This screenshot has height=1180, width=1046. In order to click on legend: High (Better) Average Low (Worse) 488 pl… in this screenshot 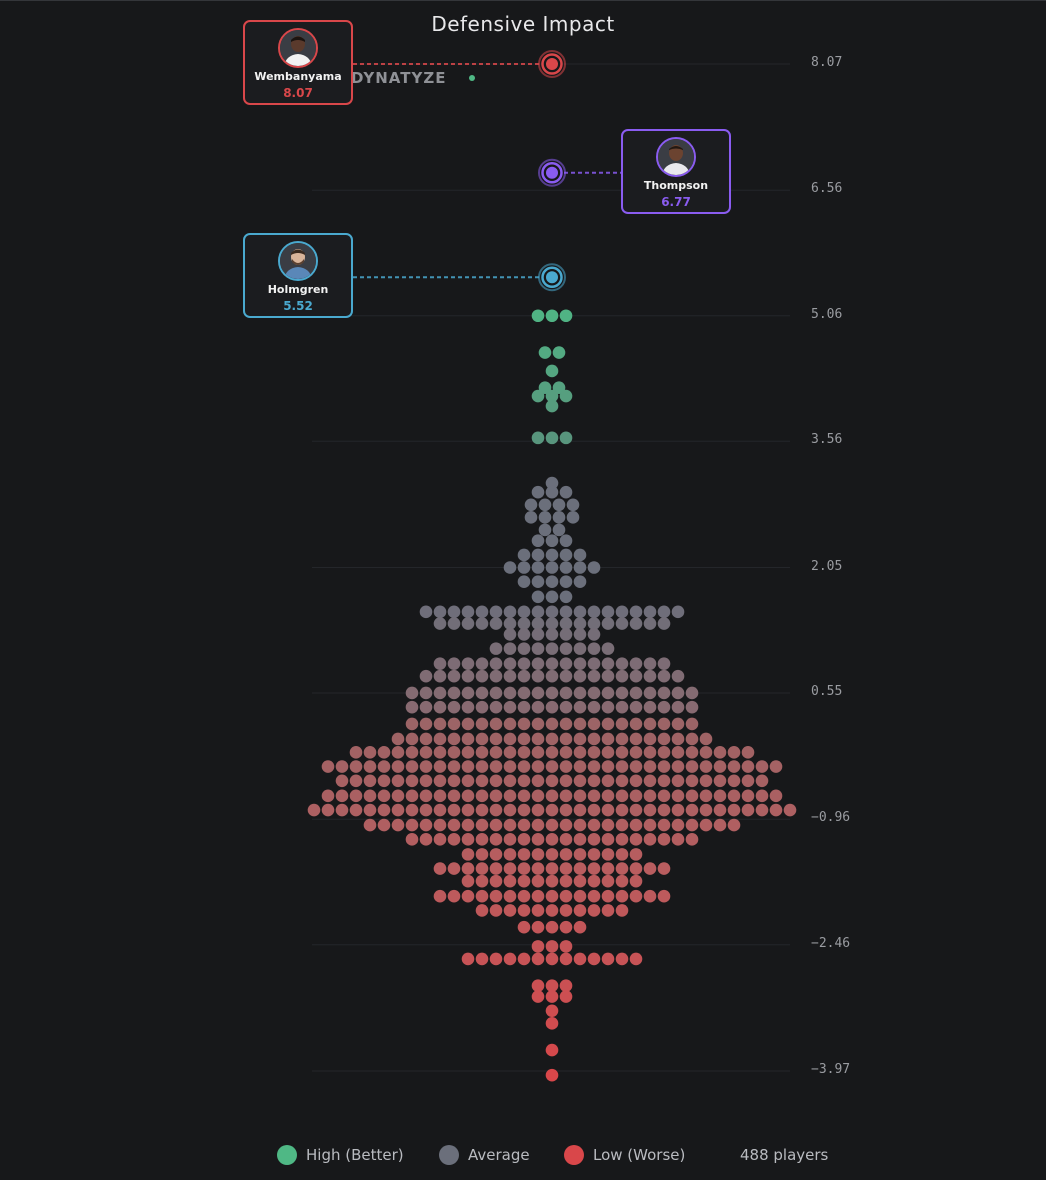, I will do `click(523, 1156)`.